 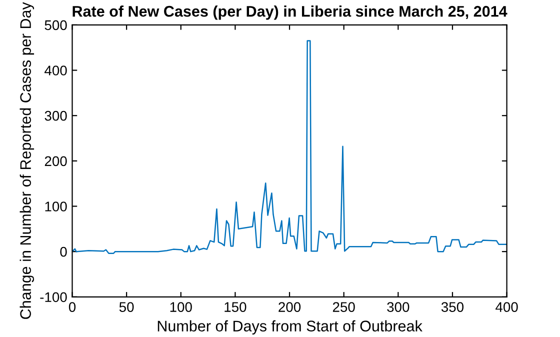 I want to click on x-tick-label: 350, so click(x=452, y=307).